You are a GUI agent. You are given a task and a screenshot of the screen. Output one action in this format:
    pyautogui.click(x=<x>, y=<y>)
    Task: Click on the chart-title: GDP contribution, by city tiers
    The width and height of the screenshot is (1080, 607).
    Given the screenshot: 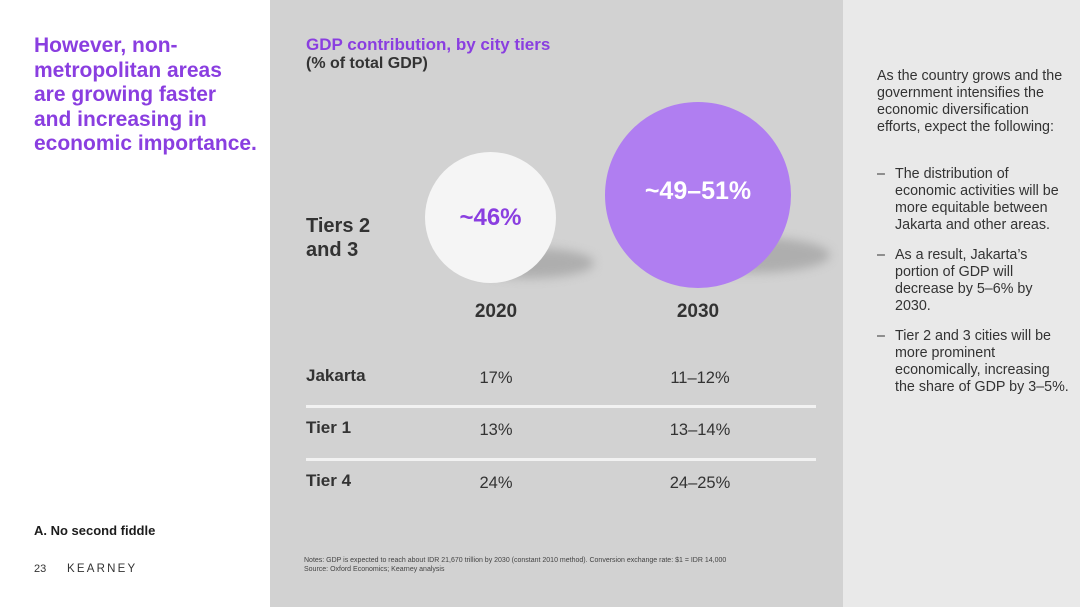 What is the action you would take?
    pyautogui.click(x=428, y=44)
    